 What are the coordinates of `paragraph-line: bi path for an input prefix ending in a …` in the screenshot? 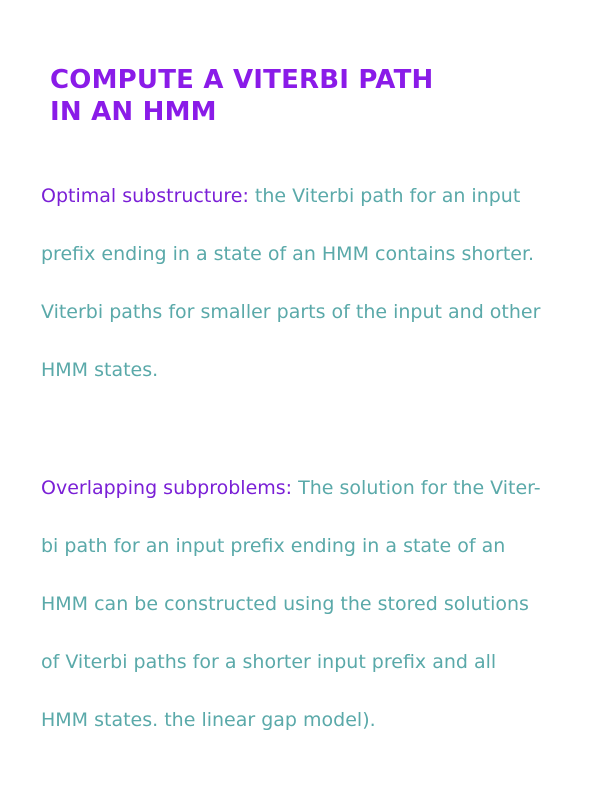 It's located at (273, 546).